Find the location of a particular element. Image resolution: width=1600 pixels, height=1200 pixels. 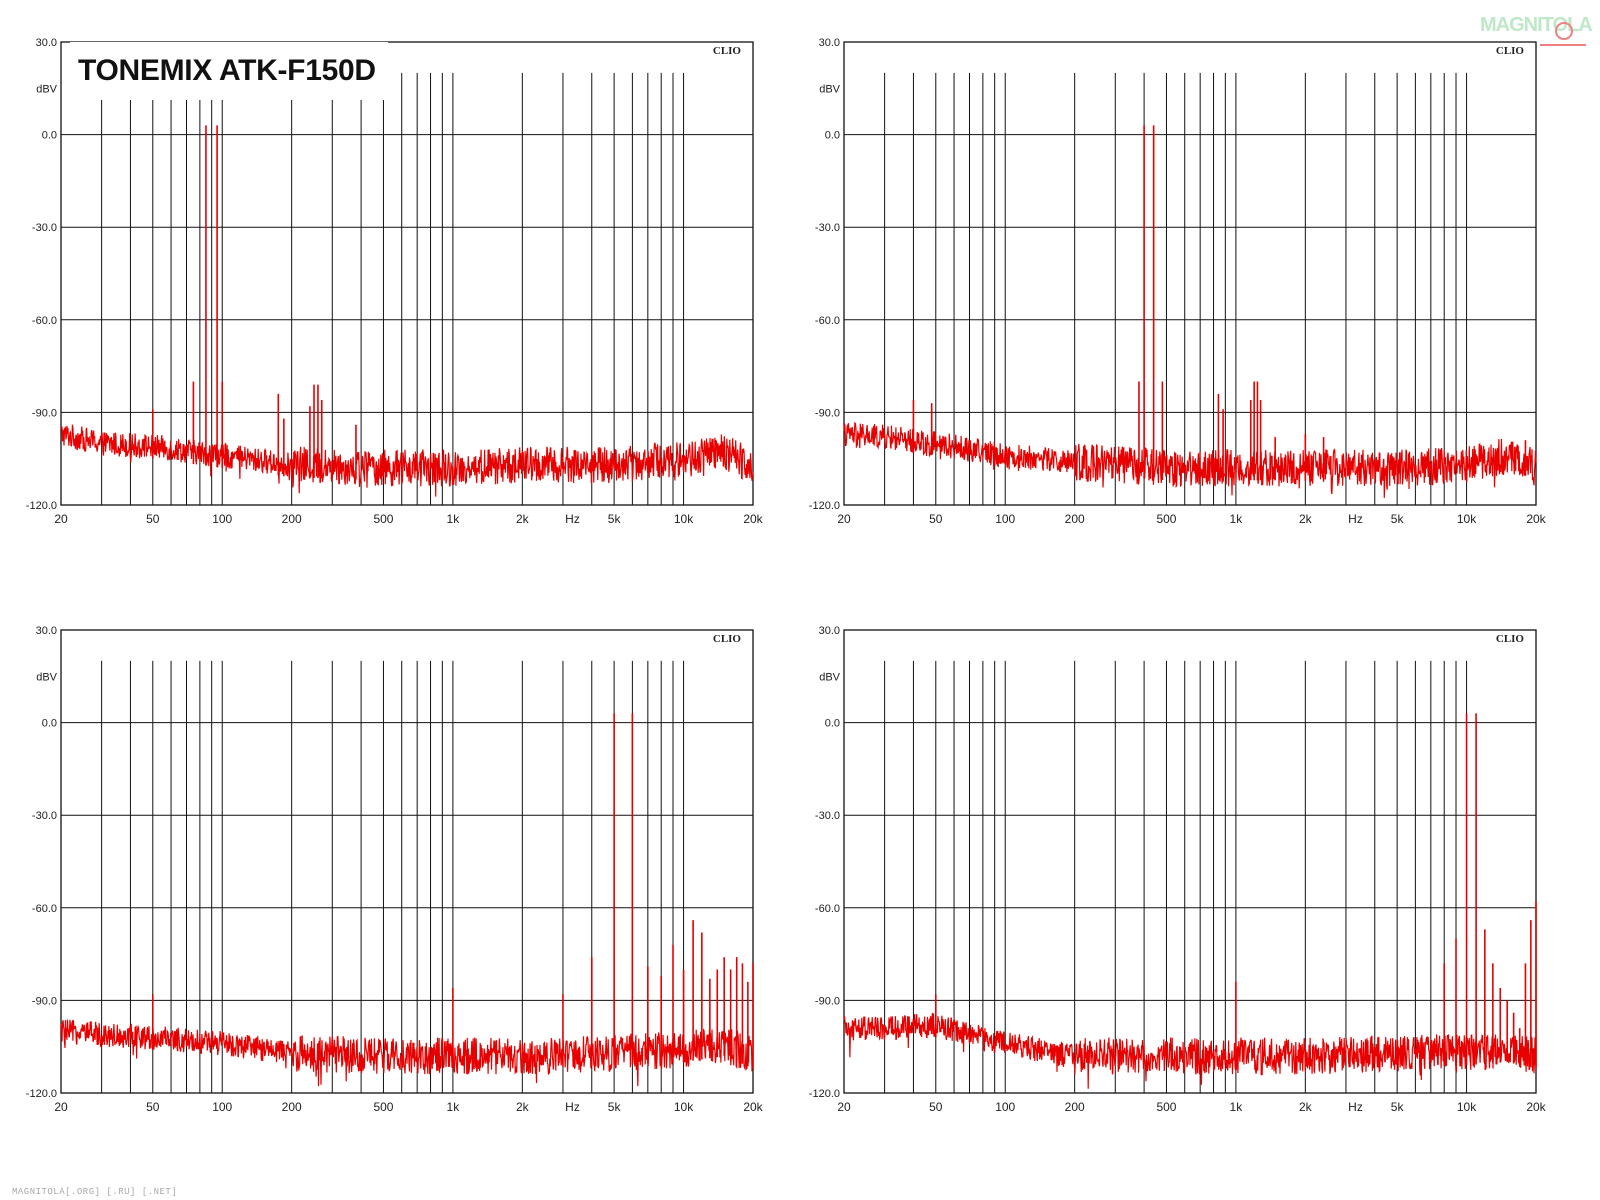

magnifier-icon is located at coordinates (1564, 31).